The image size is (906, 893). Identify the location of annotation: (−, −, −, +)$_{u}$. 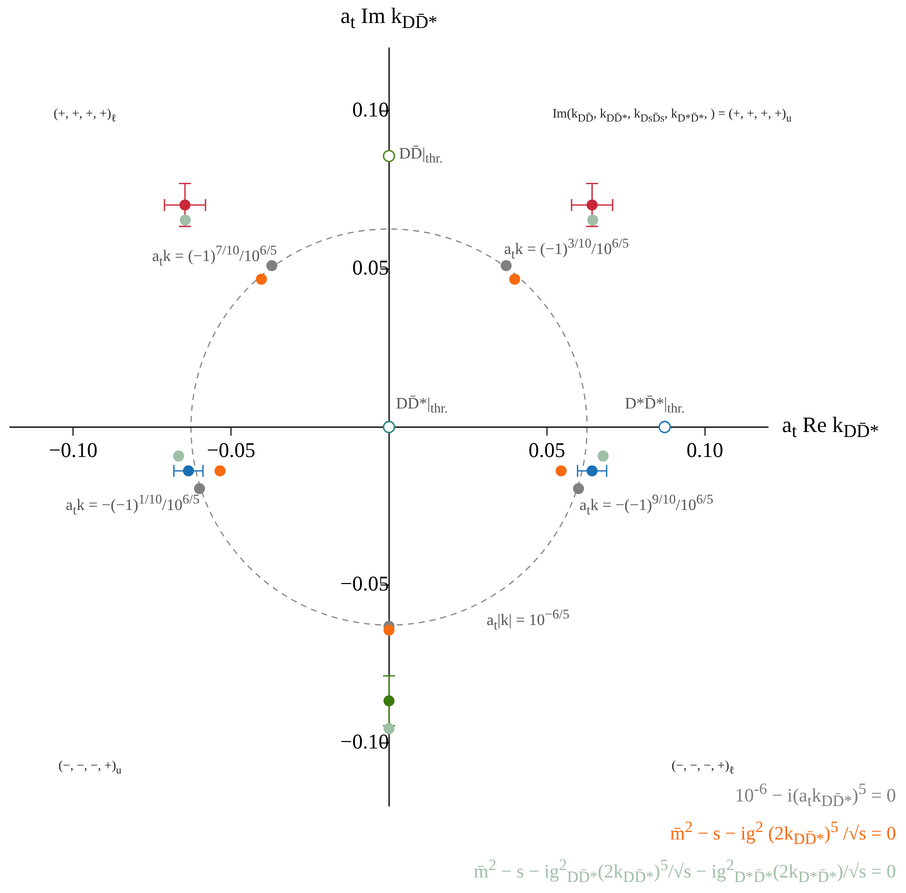
(90, 767).